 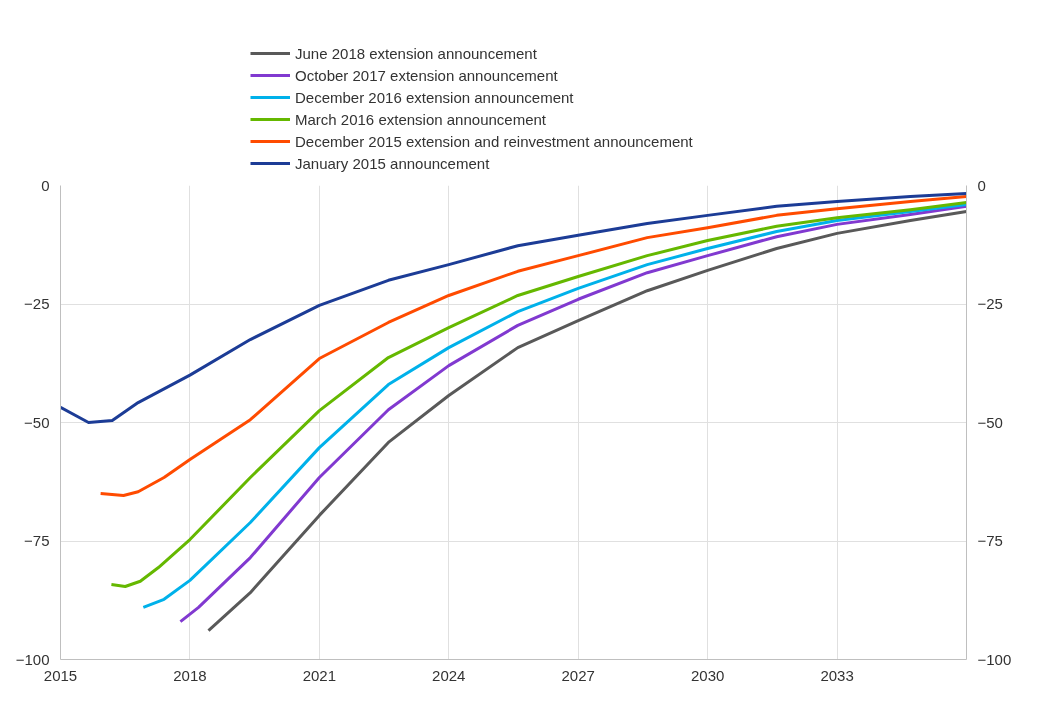 What do you see at coordinates (32, 659) in the screenshot?
I see `y-tick-label: −100` at bounding box center [32, 659].